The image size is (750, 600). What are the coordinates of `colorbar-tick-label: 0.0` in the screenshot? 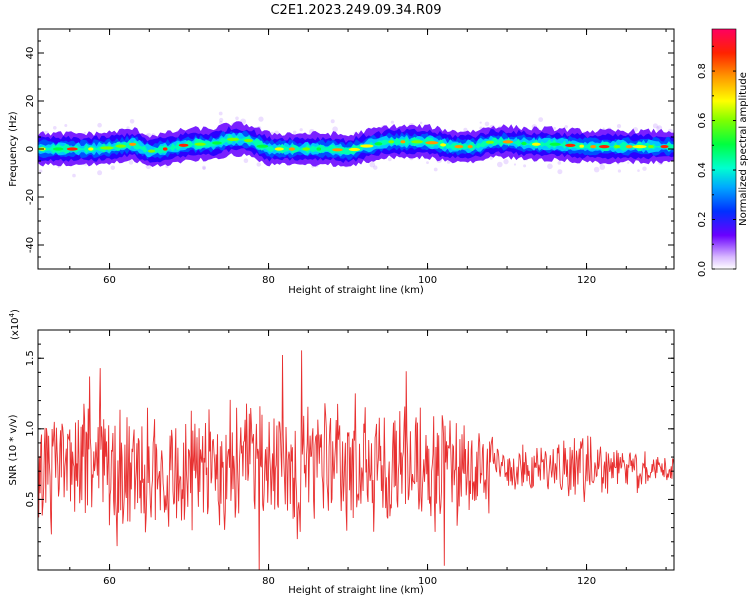 It's located at (702, 269).